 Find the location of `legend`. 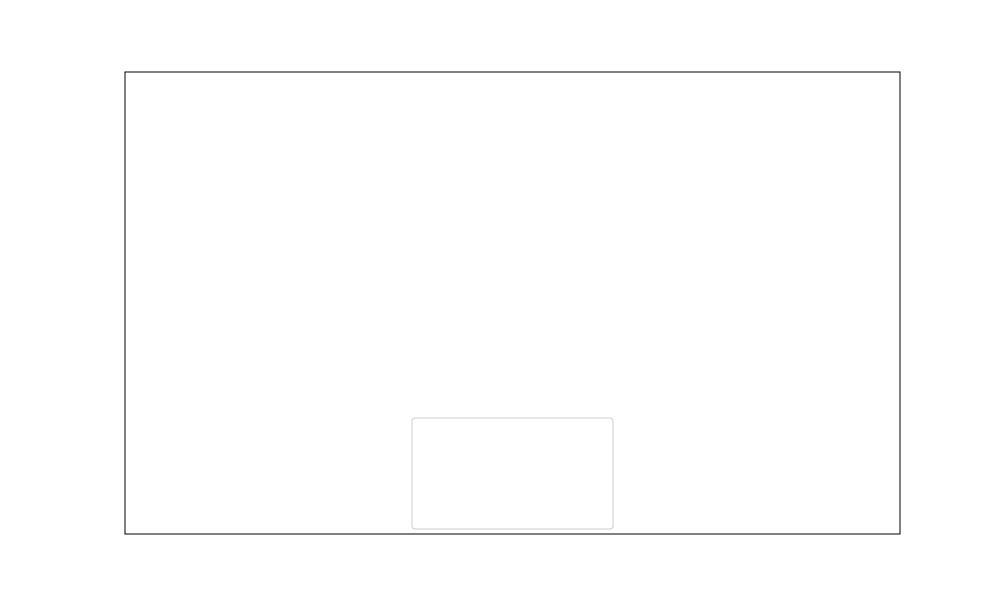

legend is located at coordinates (512, 473).